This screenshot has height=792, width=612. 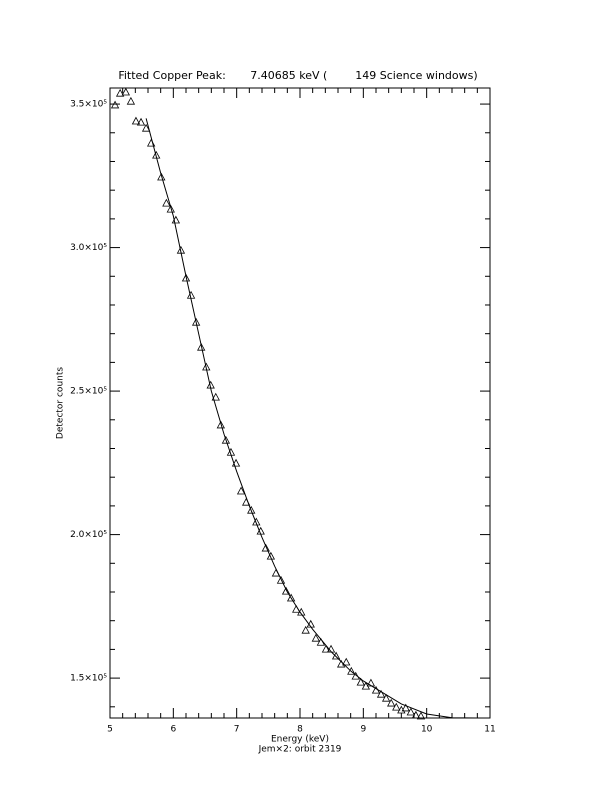 What do you see at coordinates (61, 403) in the screenshot?
I see `y-axis-label: Detector counts` at bounding box center [61, 403].